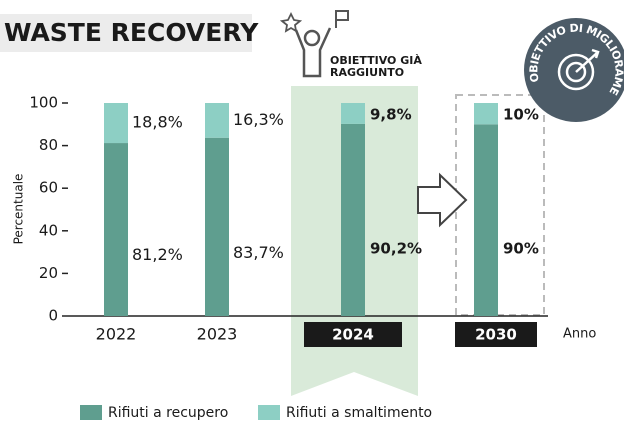 This screenshot has width=624, height=423. Describe the element at coordinates (19, 209) in the screenshot. I see `y-axis-label: Percentuale` at that location.